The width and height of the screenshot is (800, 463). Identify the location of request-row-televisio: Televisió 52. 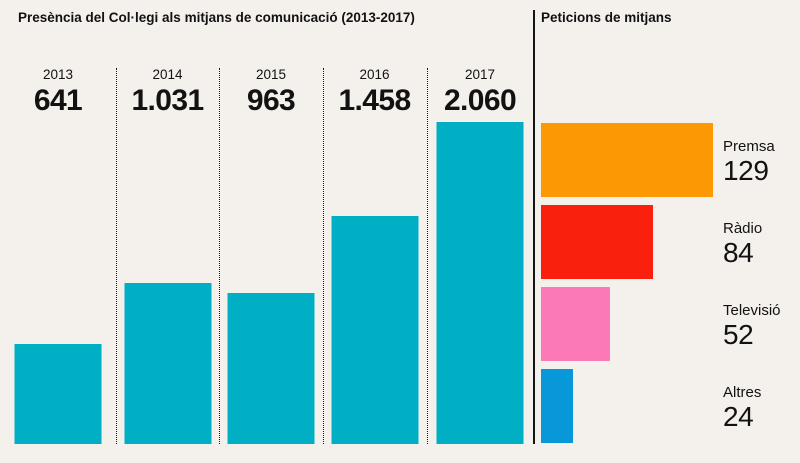
(670, 324).